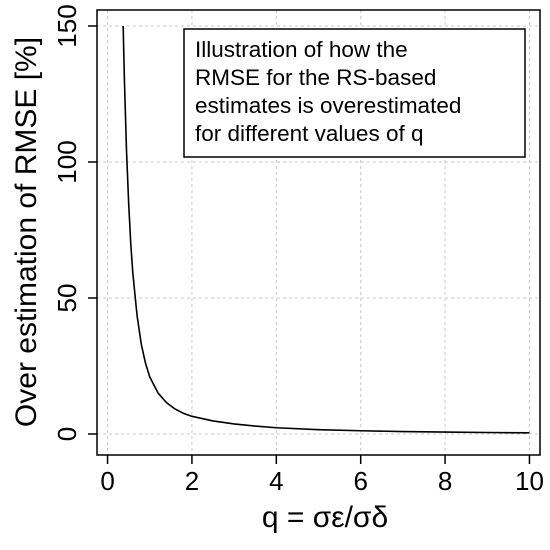 This screenshot has width=550, height=550. Describe the element at coordinates (74, 222) in the screenshot. I see `y-axis: 0 50 100 150` at that location.